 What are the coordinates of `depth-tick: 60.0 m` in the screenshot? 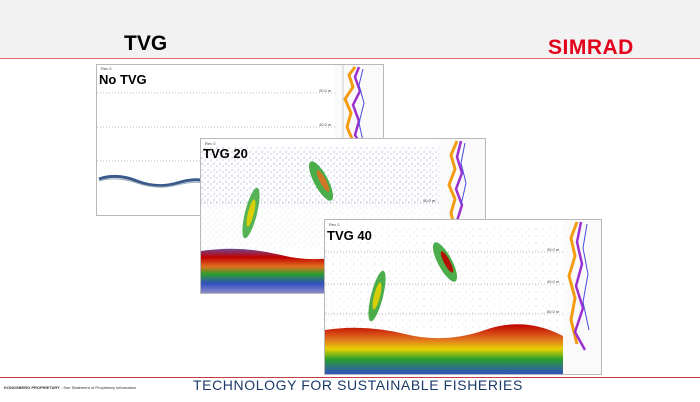 It's located at (553, 311).